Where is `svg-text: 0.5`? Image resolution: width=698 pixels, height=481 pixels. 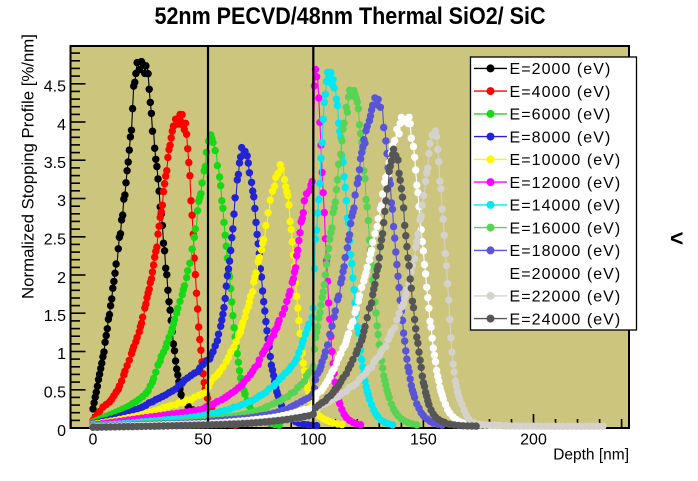
svg-text: 0.5 is located at coordinates (55, 393).